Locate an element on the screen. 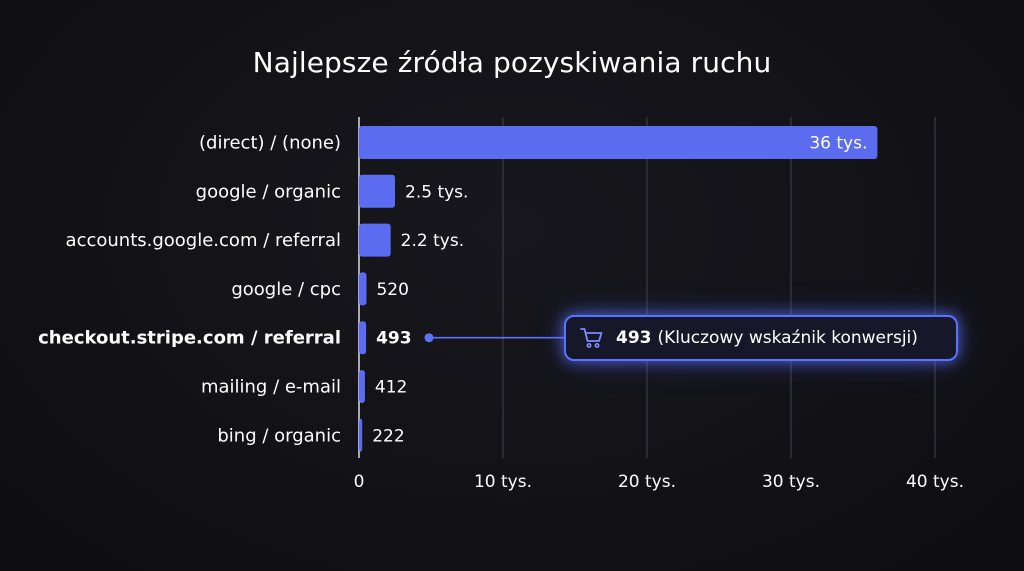 The width and height of the screenshot is (1024, 571). callout-connector is located at coordinates (495, 338).